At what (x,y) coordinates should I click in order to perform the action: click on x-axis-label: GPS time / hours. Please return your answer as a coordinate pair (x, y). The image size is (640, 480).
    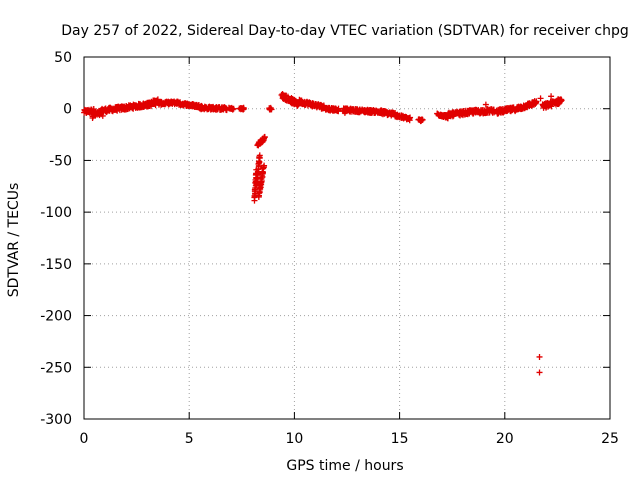
    Looking at the image, I should click on (344, 466).